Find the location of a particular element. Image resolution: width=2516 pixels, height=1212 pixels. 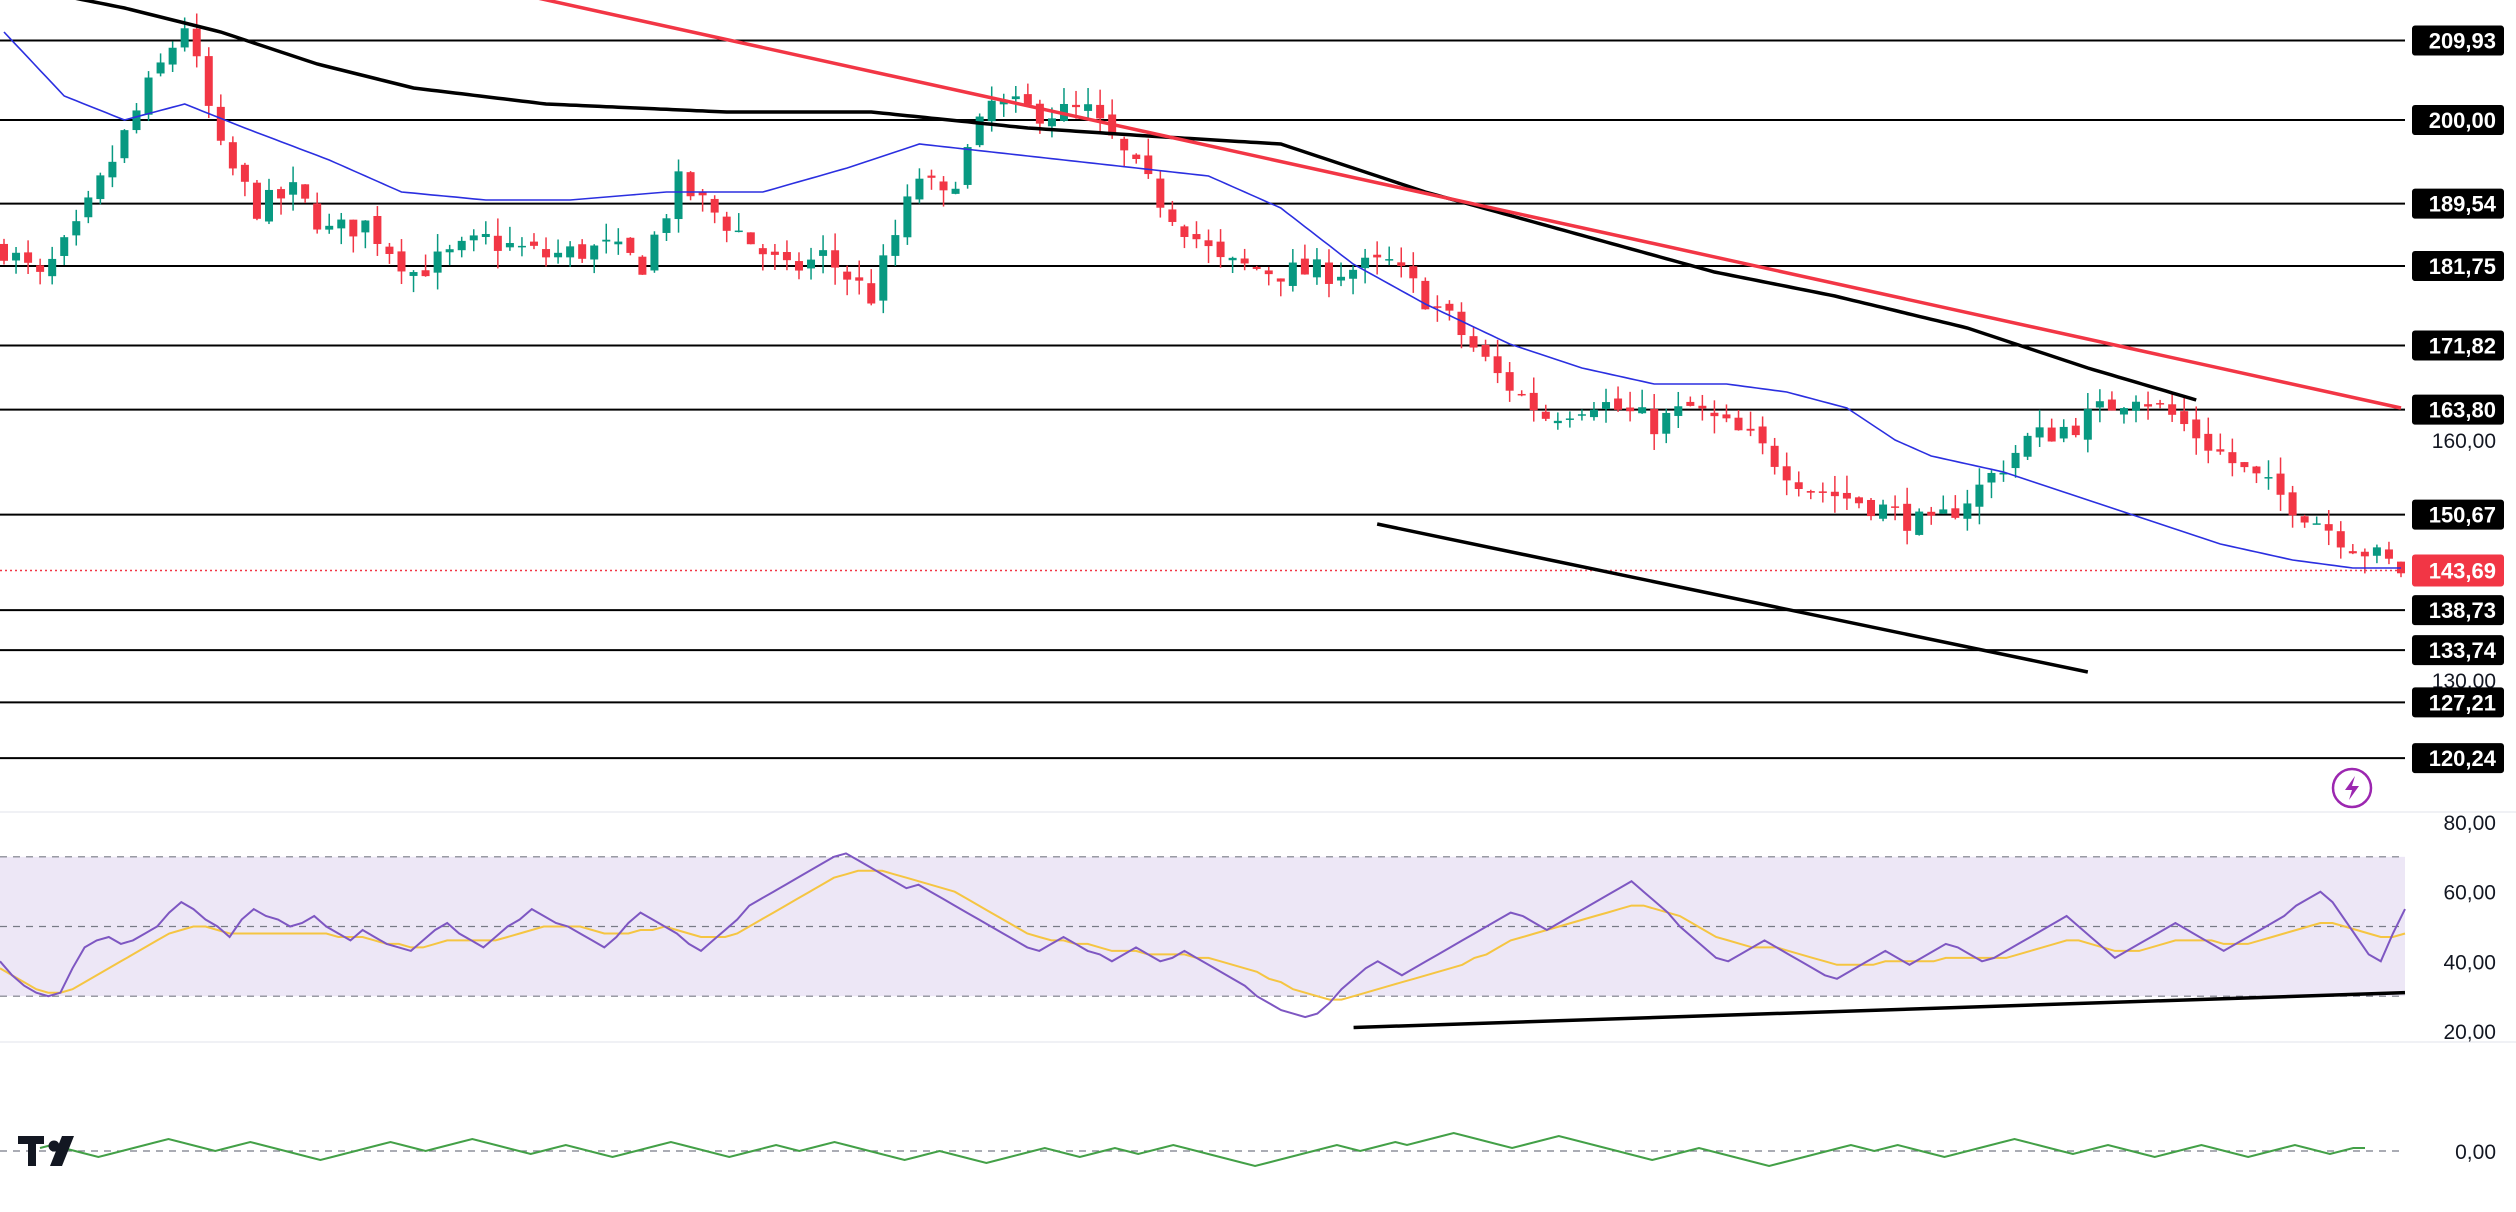

current-price-box is located at coordinates (2458, 570).